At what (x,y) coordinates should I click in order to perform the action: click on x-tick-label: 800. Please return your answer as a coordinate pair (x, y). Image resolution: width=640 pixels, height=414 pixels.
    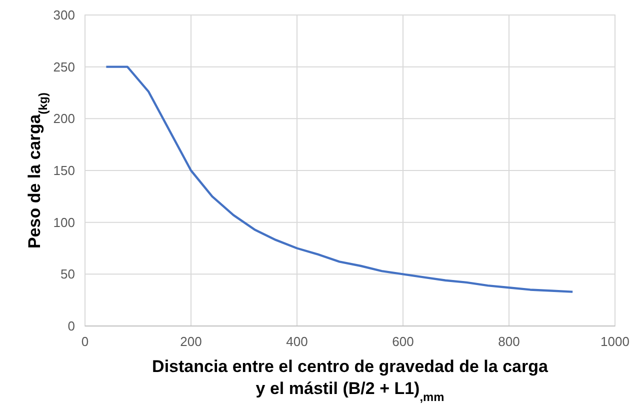
    Looking at the image, I should click on (509, 341).